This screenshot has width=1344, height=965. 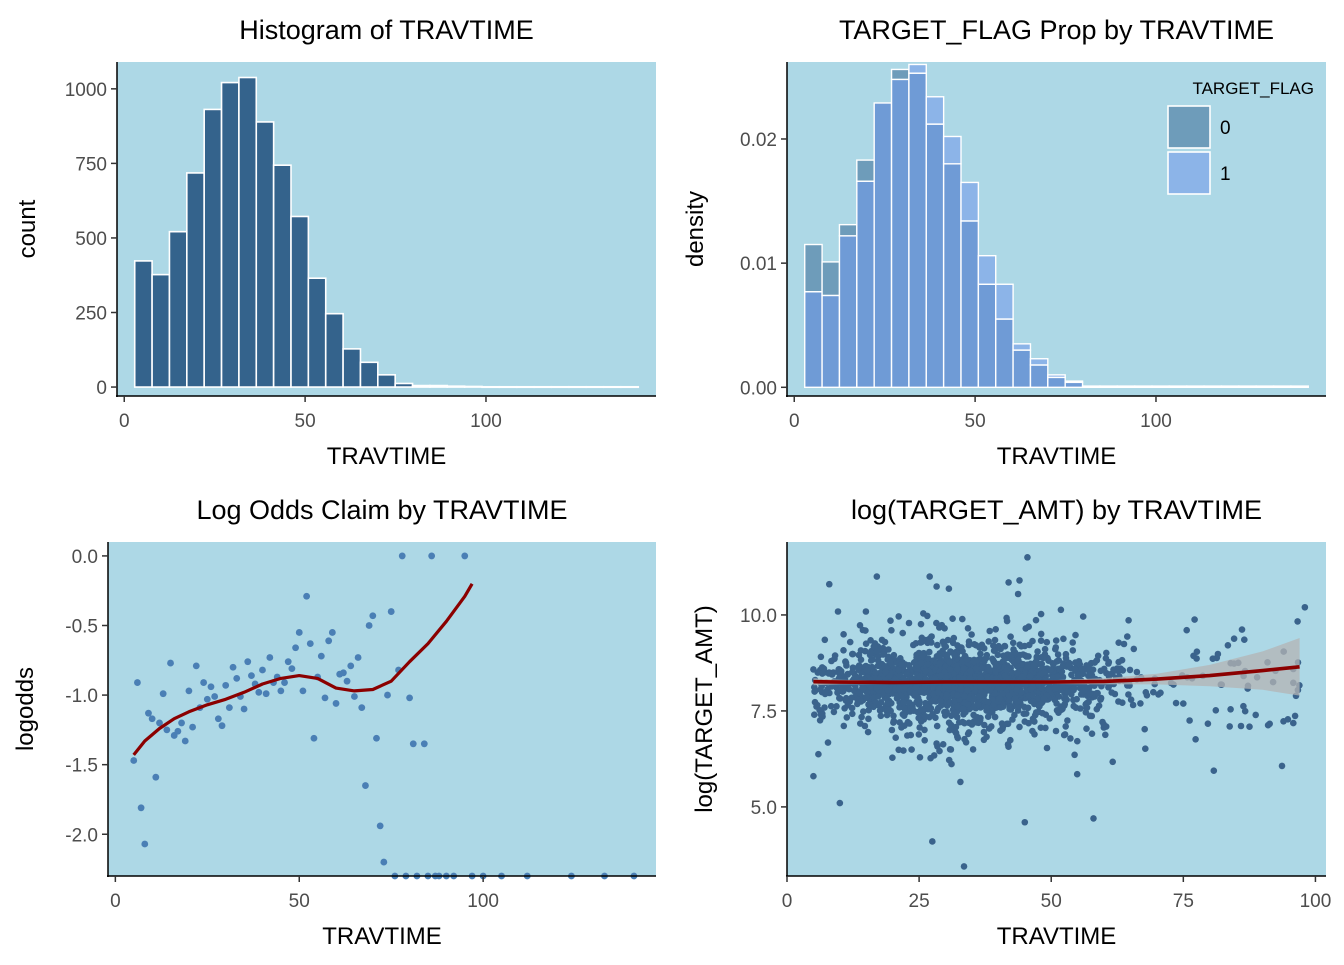 I want to click on y-tick-label: -0.5, so click(x=81, y=627).